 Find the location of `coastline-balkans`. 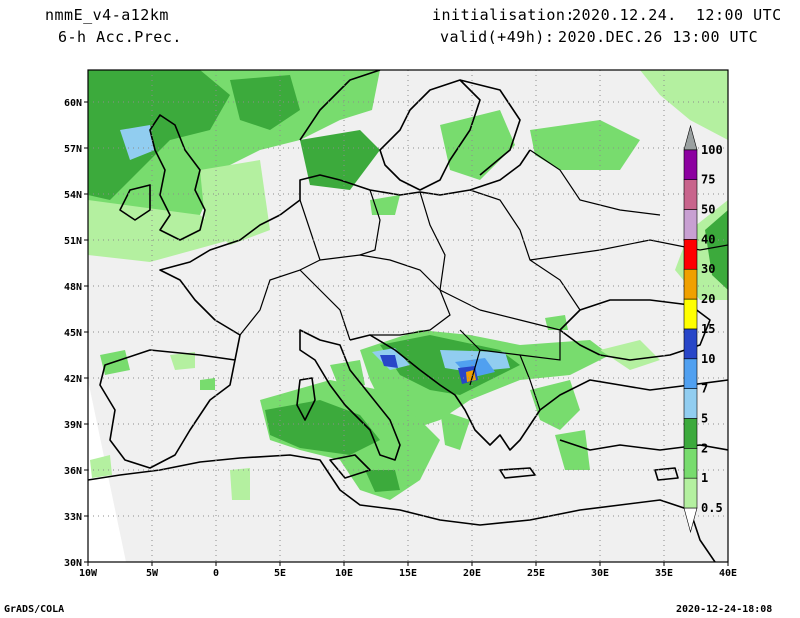

coastline-balkans is located at coordinates (538, 392).